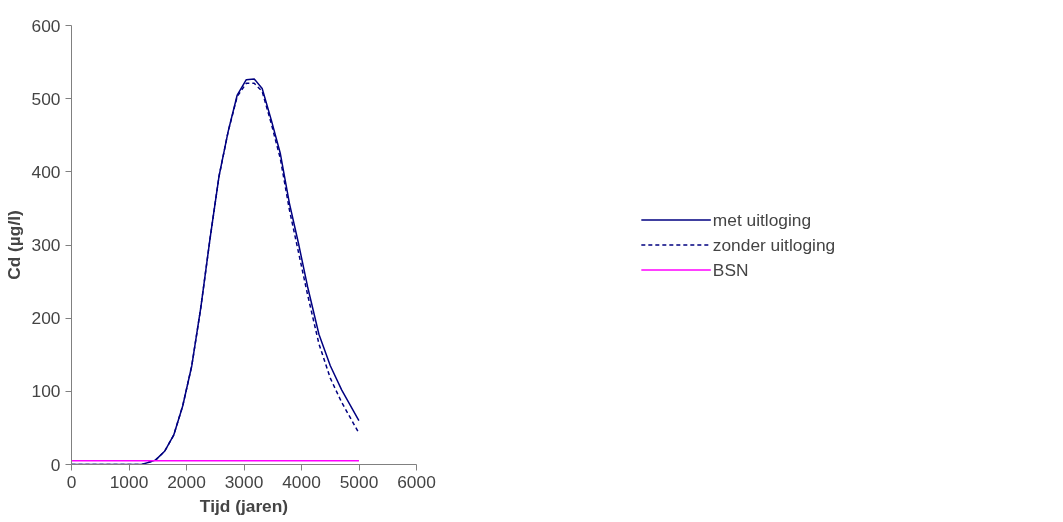  I want to click on x-tick-label: 6000, so click(416, 481).